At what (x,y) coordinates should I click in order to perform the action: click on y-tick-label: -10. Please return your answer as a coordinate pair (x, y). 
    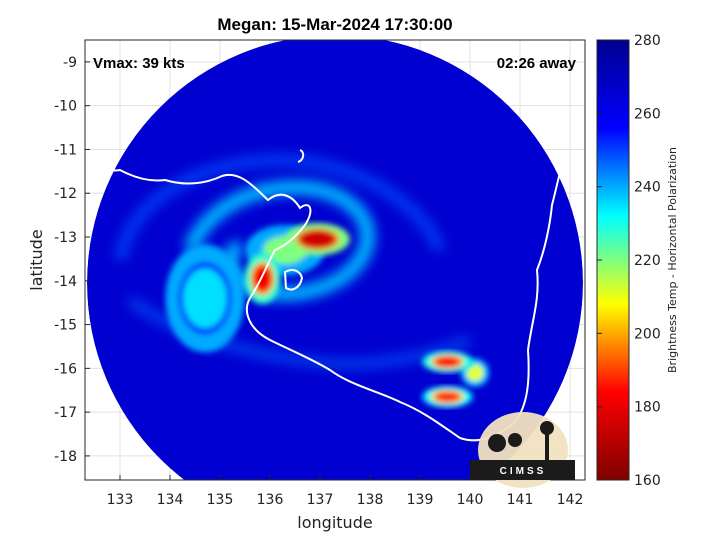
    Looking at the image, I should click on (65, 107).